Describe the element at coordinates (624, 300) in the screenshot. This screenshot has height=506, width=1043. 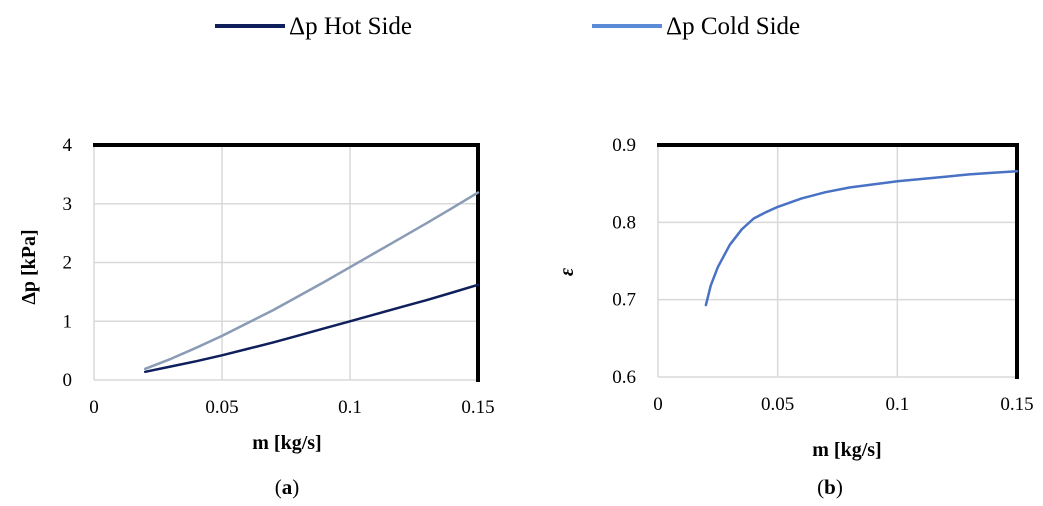
I see `chart-b-y-tick-label: 0.7` at that location.